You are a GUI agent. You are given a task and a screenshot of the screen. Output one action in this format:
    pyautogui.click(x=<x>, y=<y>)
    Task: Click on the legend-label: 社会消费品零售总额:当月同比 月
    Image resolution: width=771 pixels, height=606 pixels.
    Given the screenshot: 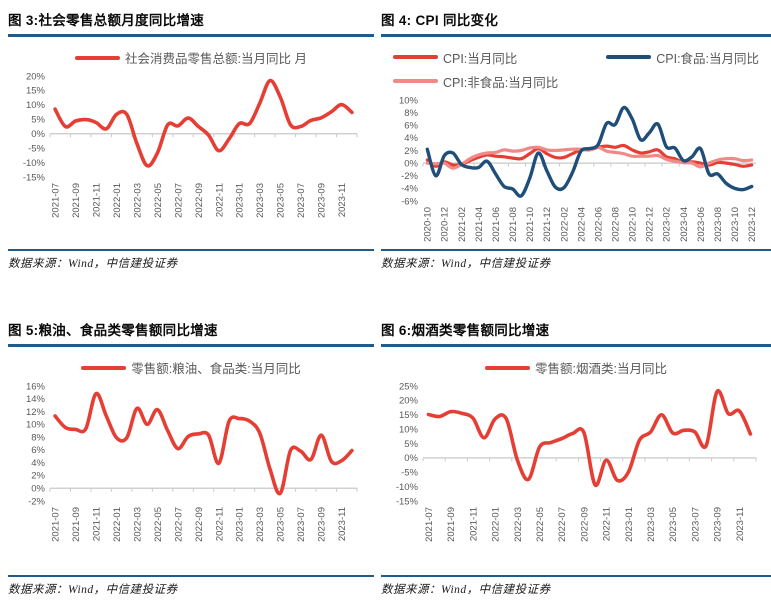 What is the action you would take?
    pyautogui.click(x=216, y=59)
    